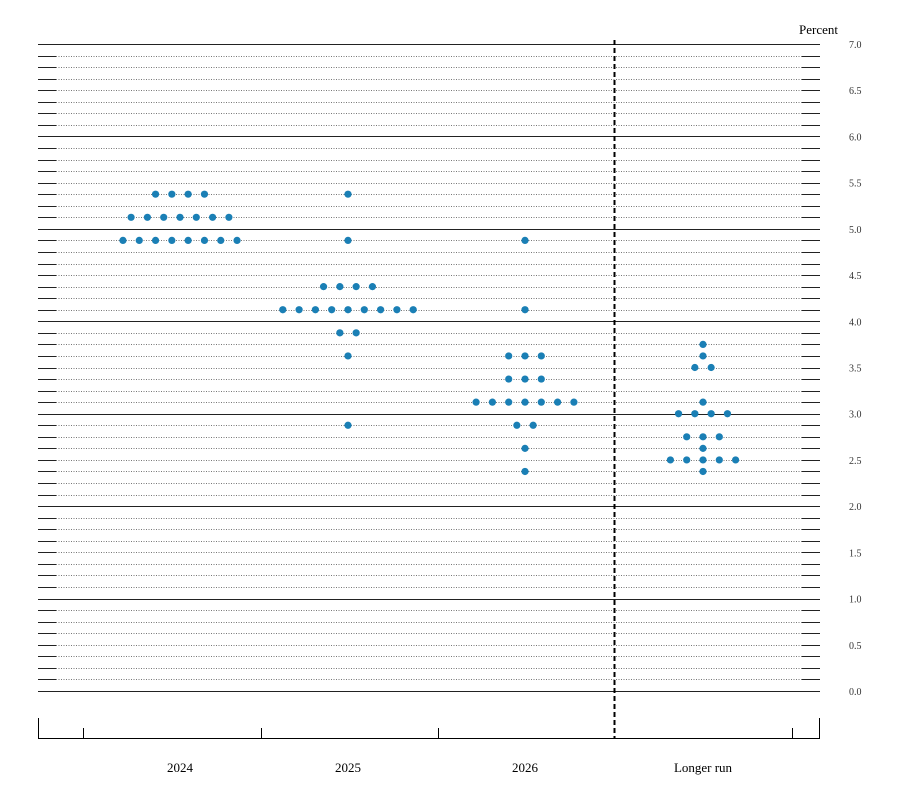 The height and width of the screenshot is (793, 900). What do you see at coordinates (703, 767) in the screenshot?
I see `x-tick-label: Longer run` at bounding box center [703, 767].